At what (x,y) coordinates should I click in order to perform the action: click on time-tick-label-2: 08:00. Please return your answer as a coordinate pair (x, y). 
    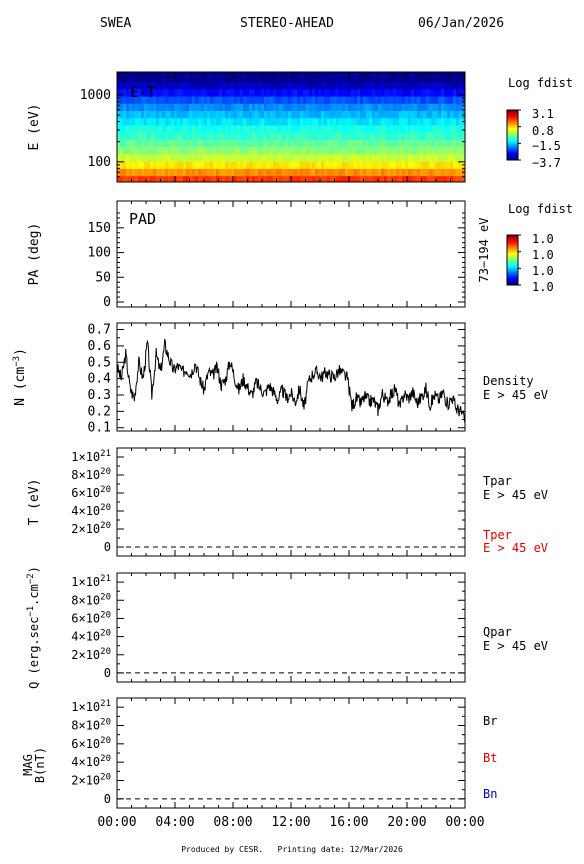
    Looking at the image, I should click on (232, 822).